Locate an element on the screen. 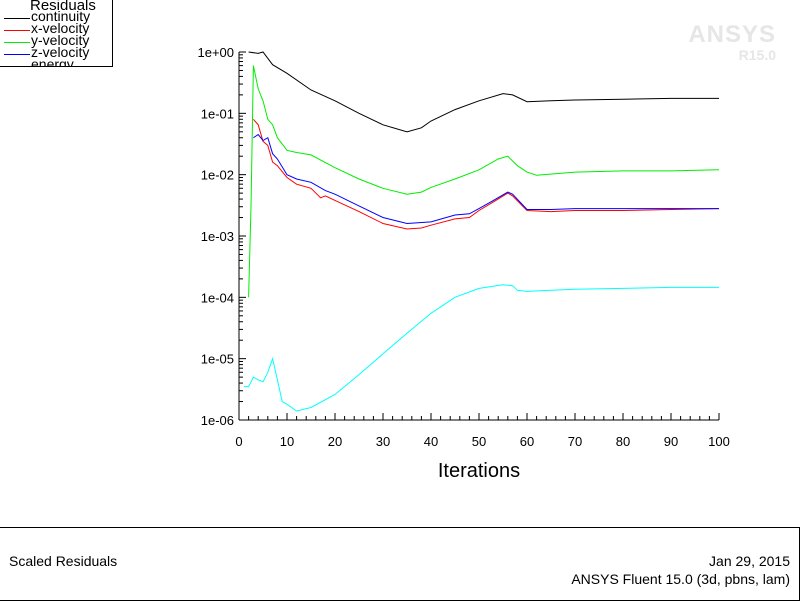 The height and width of the screenshot is (601, 800). legend-label: continuity is located at coordinates (61, 16).